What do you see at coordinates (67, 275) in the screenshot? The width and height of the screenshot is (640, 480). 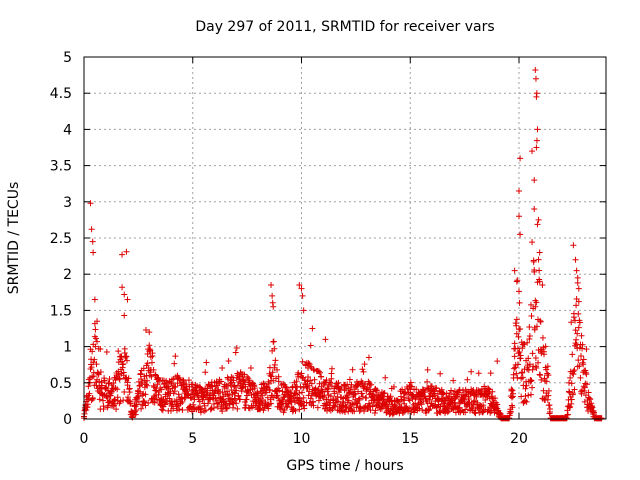 I see `y-tick-label: 2` at bounding box center [67, 275].